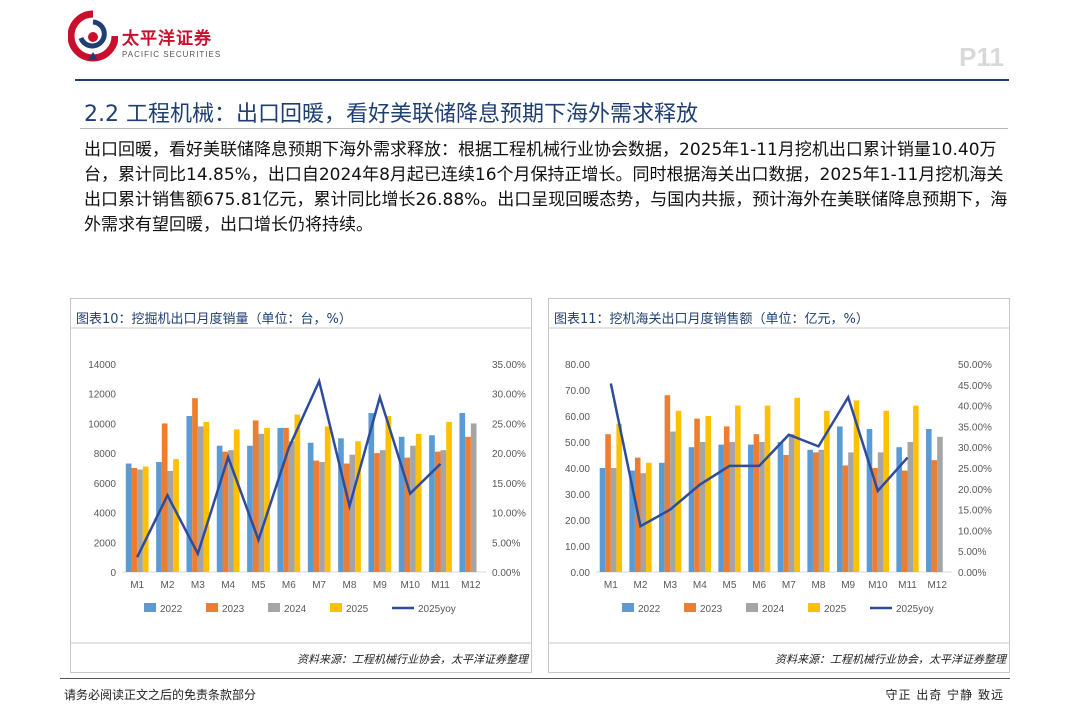 Image resolution: width=1080 pixels, height=722 pixels. I want to click on legend-label: 2022, so click(649, 609).